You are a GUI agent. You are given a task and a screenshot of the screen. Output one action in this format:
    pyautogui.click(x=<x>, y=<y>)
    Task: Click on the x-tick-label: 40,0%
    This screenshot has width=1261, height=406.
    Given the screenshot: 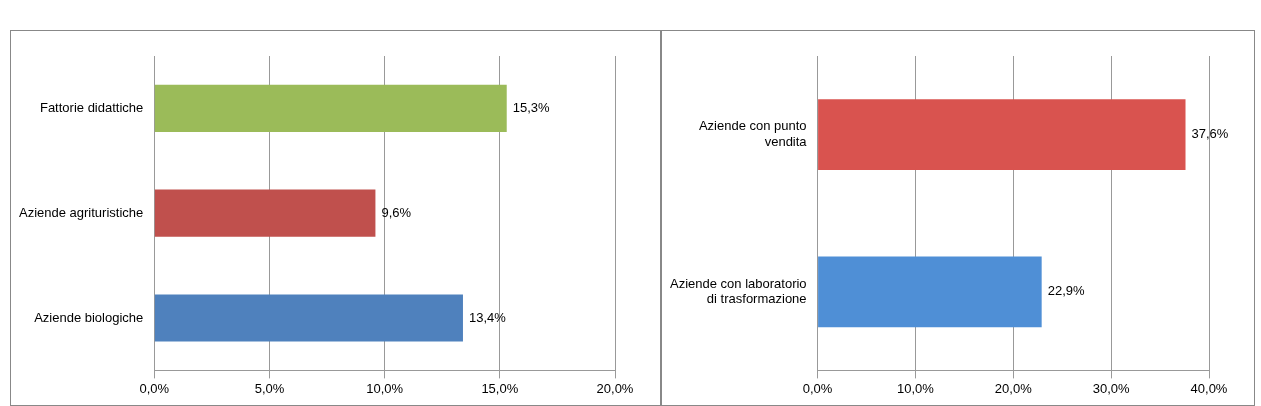 What is the action you would take?
    pyautogui.click(x=1209, y=388)
    